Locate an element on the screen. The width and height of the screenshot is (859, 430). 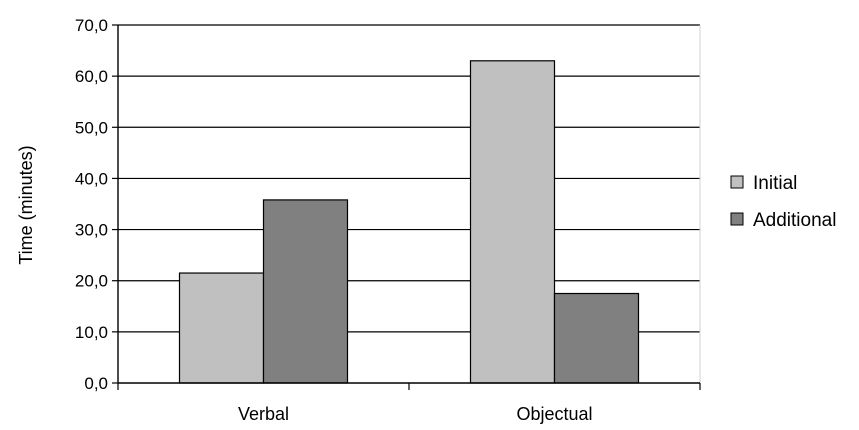
y-tick-label: 70,0 is located at coordinates (91, 25).